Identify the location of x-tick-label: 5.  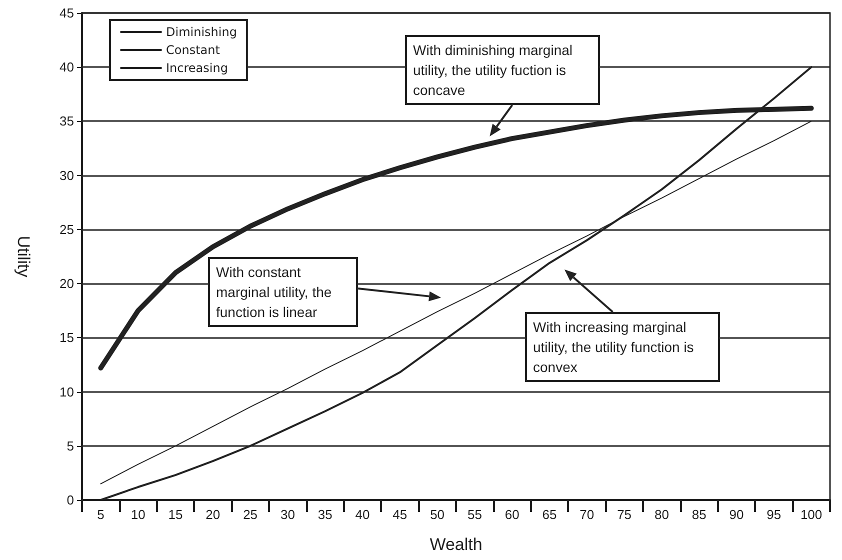
(100, 514).